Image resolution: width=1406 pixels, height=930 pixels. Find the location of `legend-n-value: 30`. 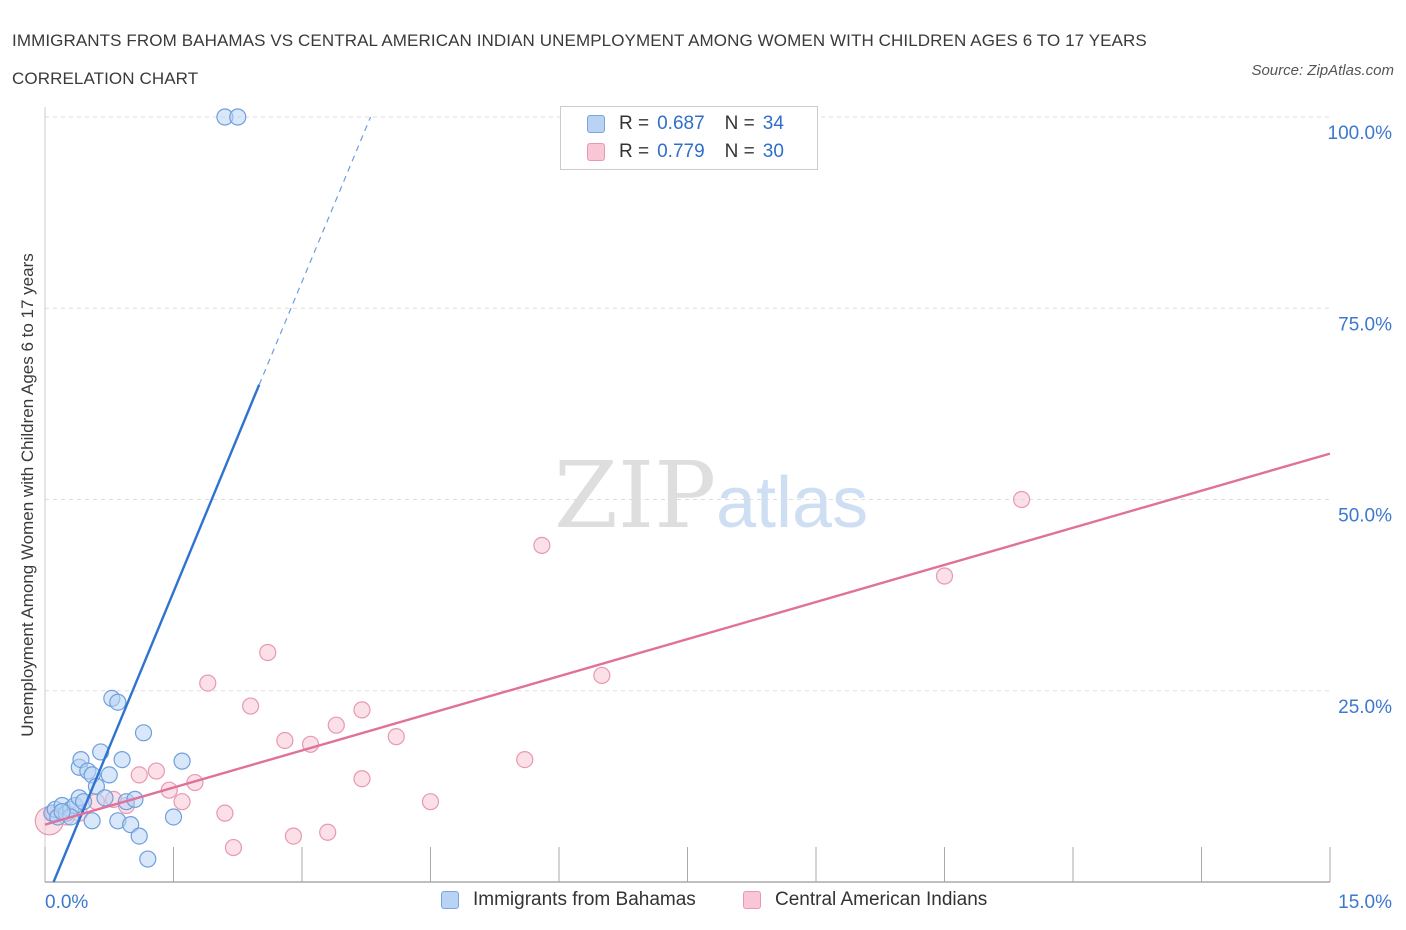

legend-n-value: 30 is located at coordinates (773, 151).